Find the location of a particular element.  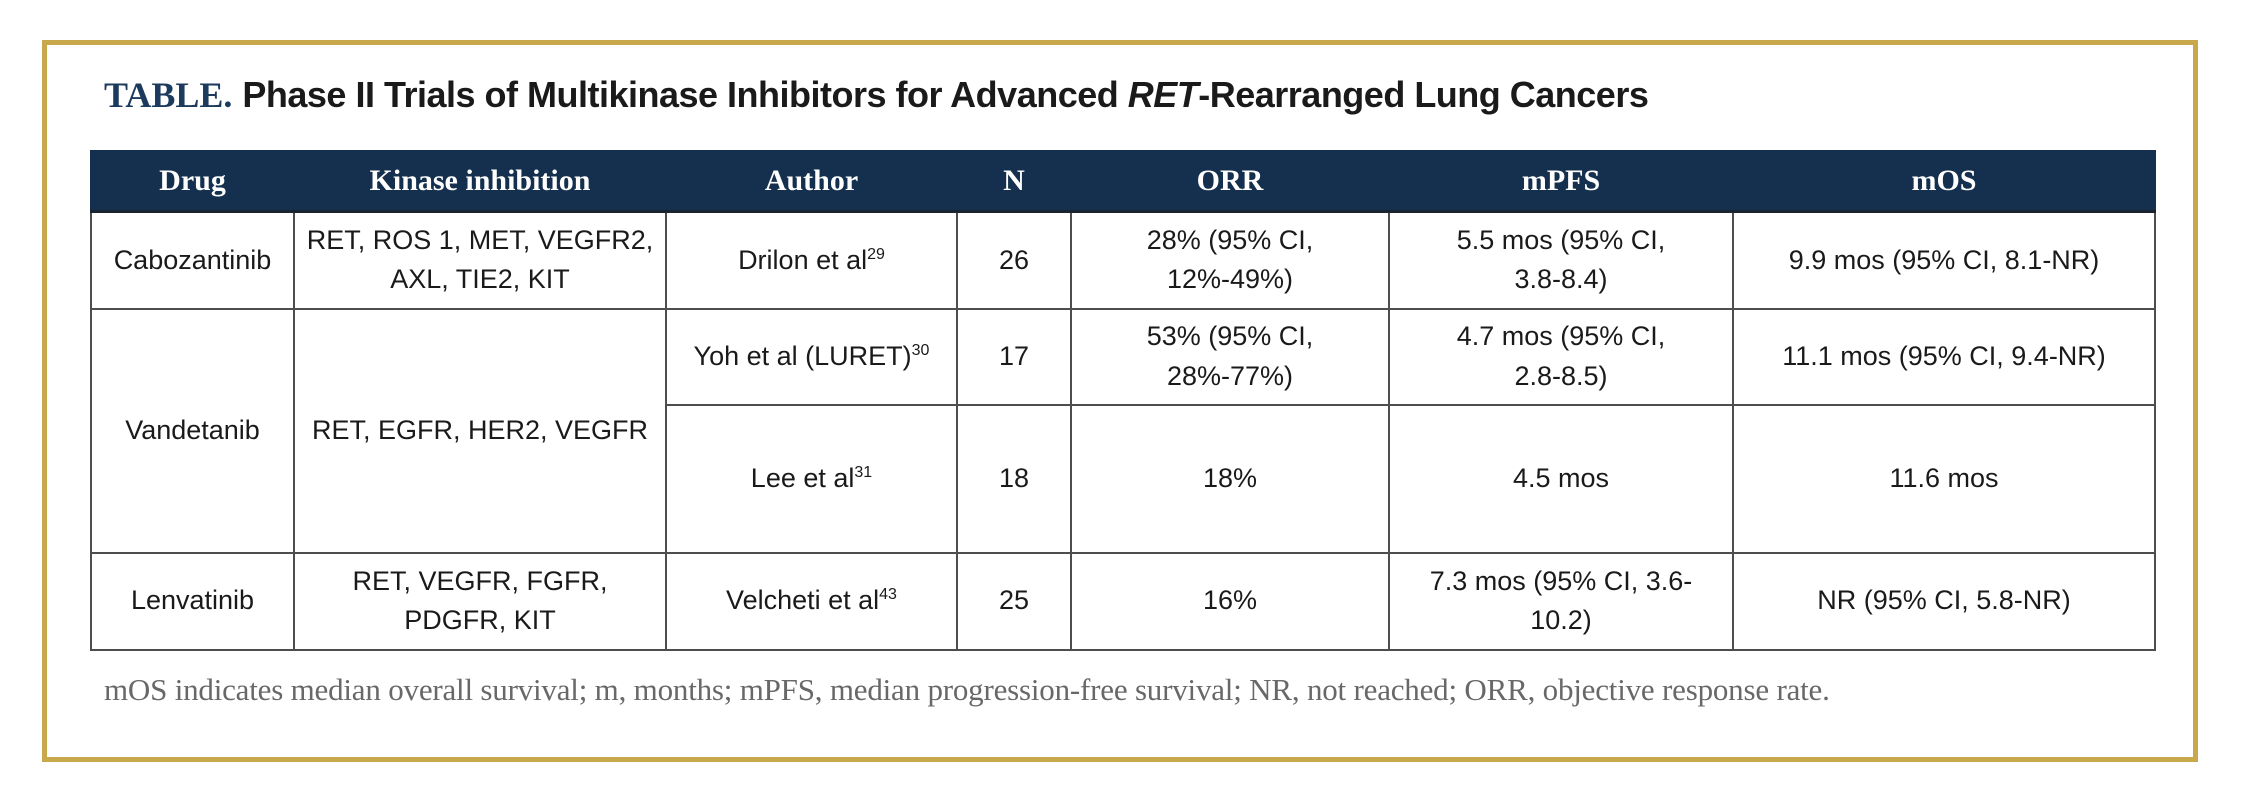

cell-kinase: RET, ROS 1, MET, VEGFR2, AXL, TIE2, KIT is located at coordinates (480, 260).